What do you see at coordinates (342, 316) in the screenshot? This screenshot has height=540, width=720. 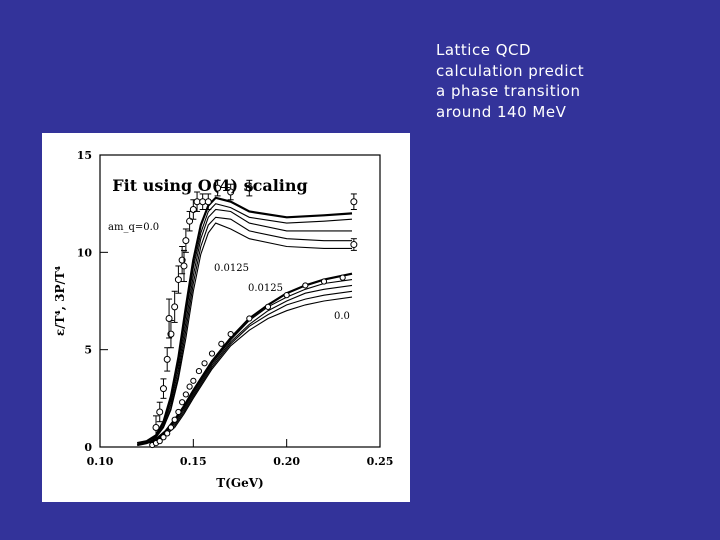 I see `annotation-00: 0.0` at bounding box center [342, 316].